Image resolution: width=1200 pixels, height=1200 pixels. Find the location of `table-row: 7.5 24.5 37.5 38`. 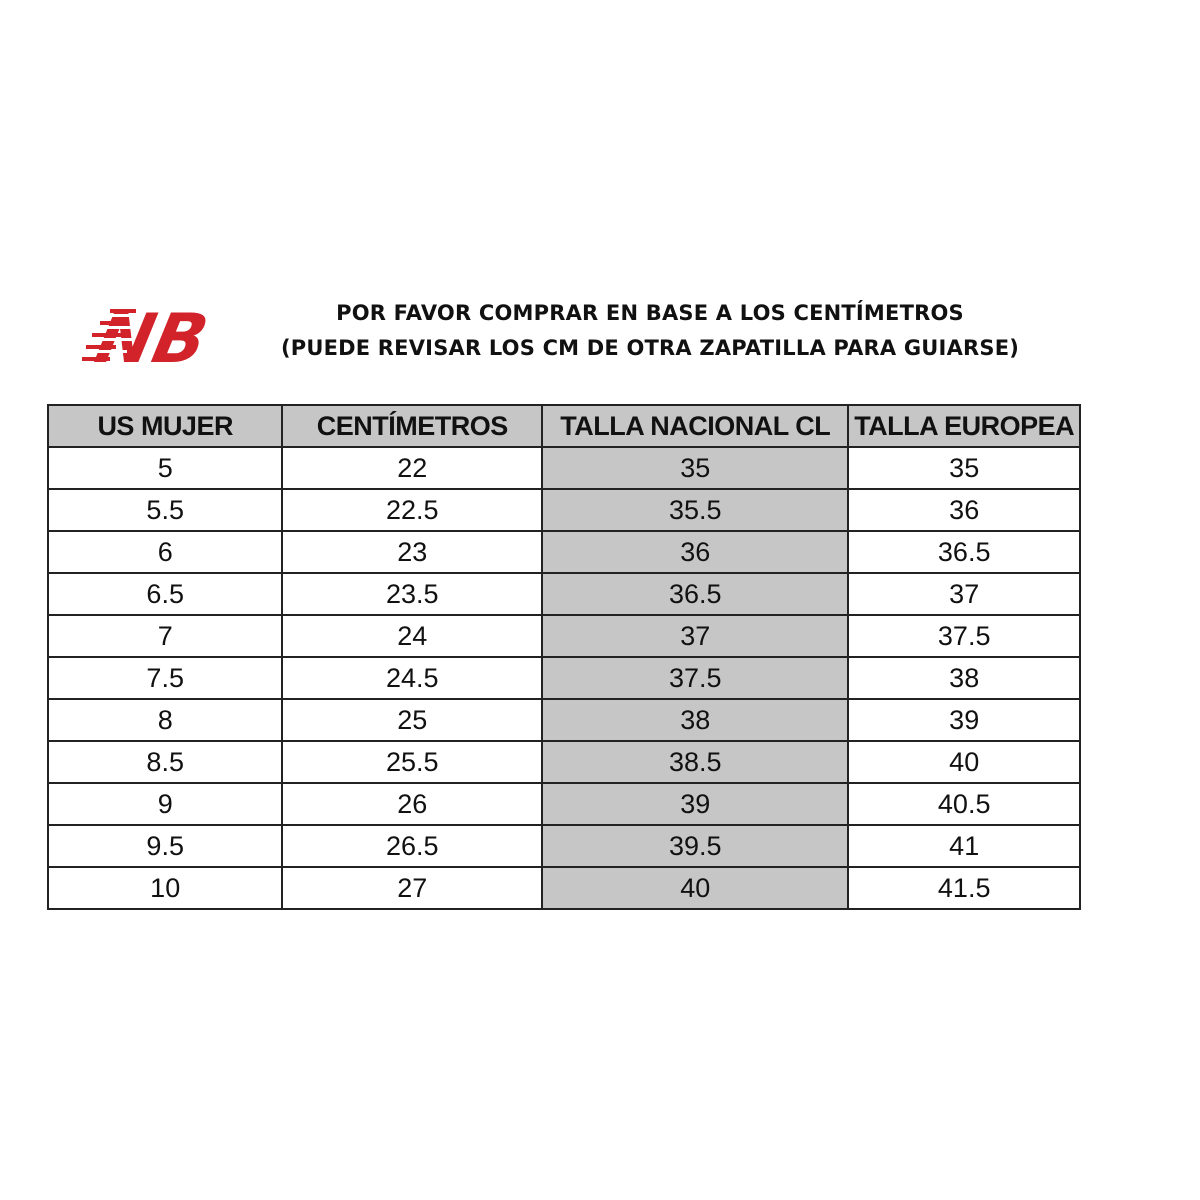

table-row: 7.5 24.5 37.5 38 is located at coordinates (563, 678).